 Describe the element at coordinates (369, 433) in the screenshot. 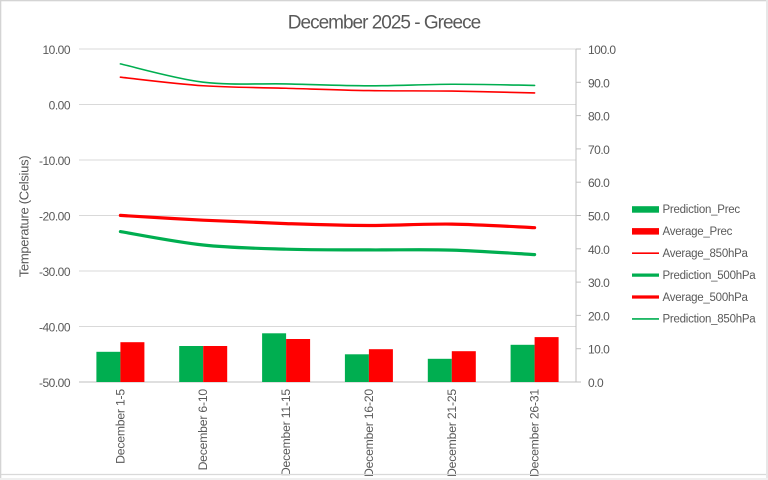

I see `svg-text: December 16-20` at that location.